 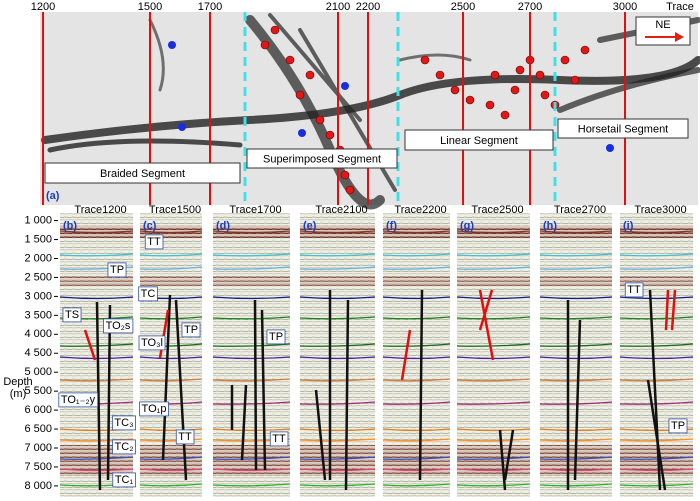 I want to click on section-title: Trace2100, so click(x=341, y=210).